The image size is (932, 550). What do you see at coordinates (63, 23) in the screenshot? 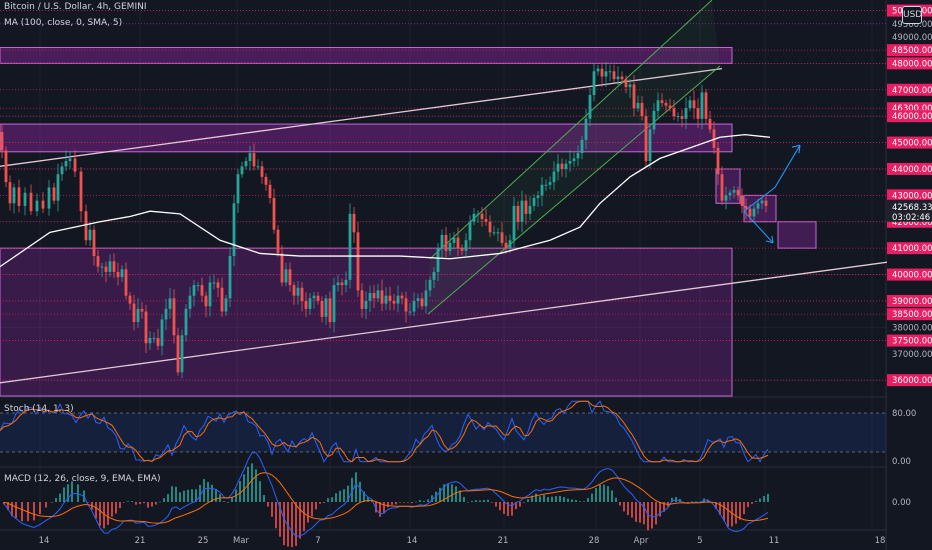
I see `ma-legend: MA (100, close, 0, SMA, 5)` at bounding box center [63, 23].